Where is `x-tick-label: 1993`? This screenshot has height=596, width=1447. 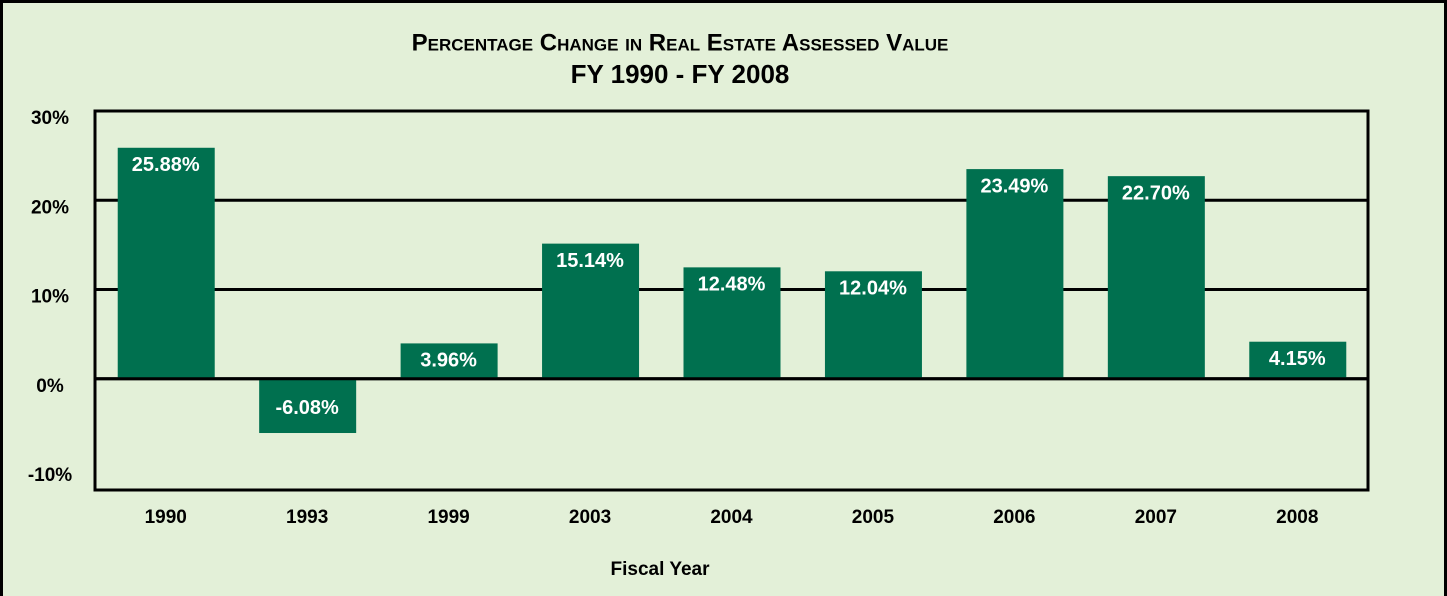 x-tick-label: 1993 is located at coordinates (307, 517).